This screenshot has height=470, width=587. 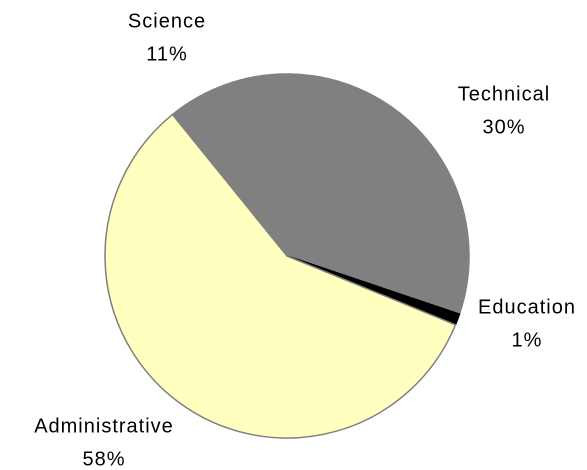 I want to click on slice-label: Technical, so click(x=504, y=94).